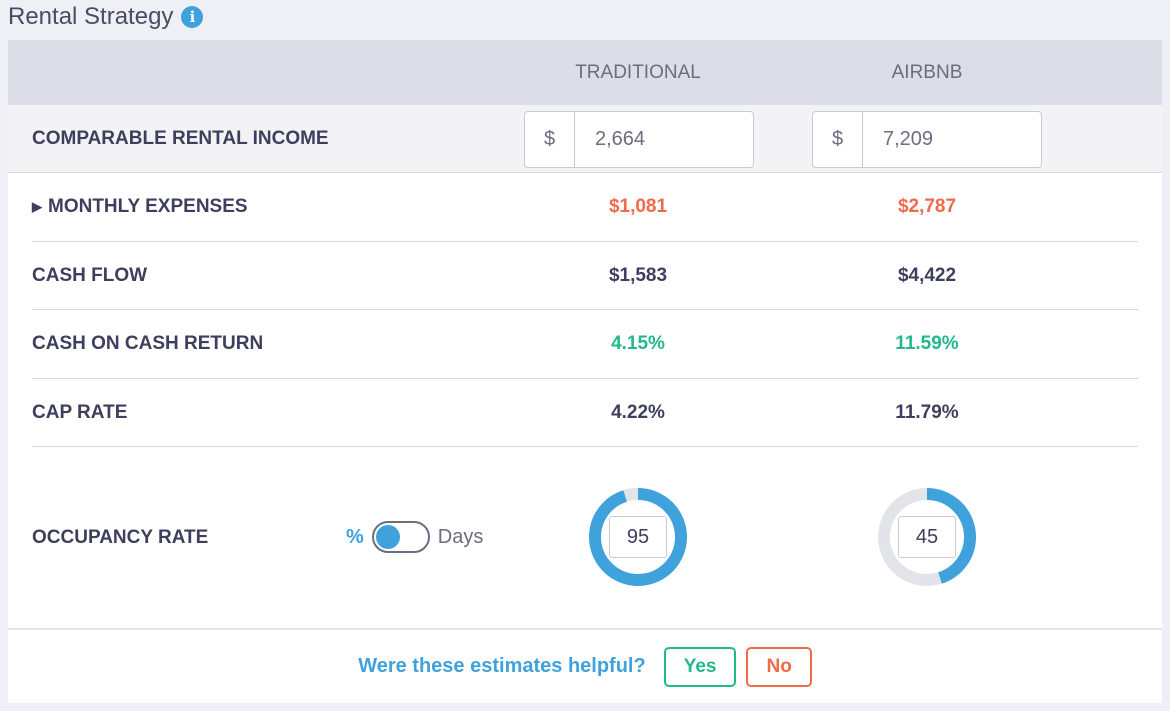  Describe the element at coordinates (927, 412) in the screenshot. I see `airbnb-value: 11.79%` at that location.